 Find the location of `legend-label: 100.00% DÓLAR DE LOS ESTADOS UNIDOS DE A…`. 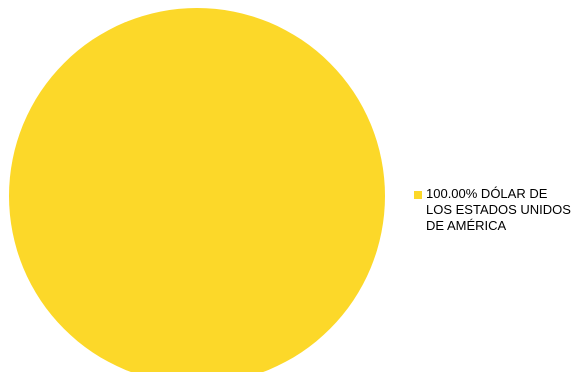

legend-label: 100.00% DÓLAR DE LOS ESTADOS UNIDOS DE A… is located at coordinates (498, 209).